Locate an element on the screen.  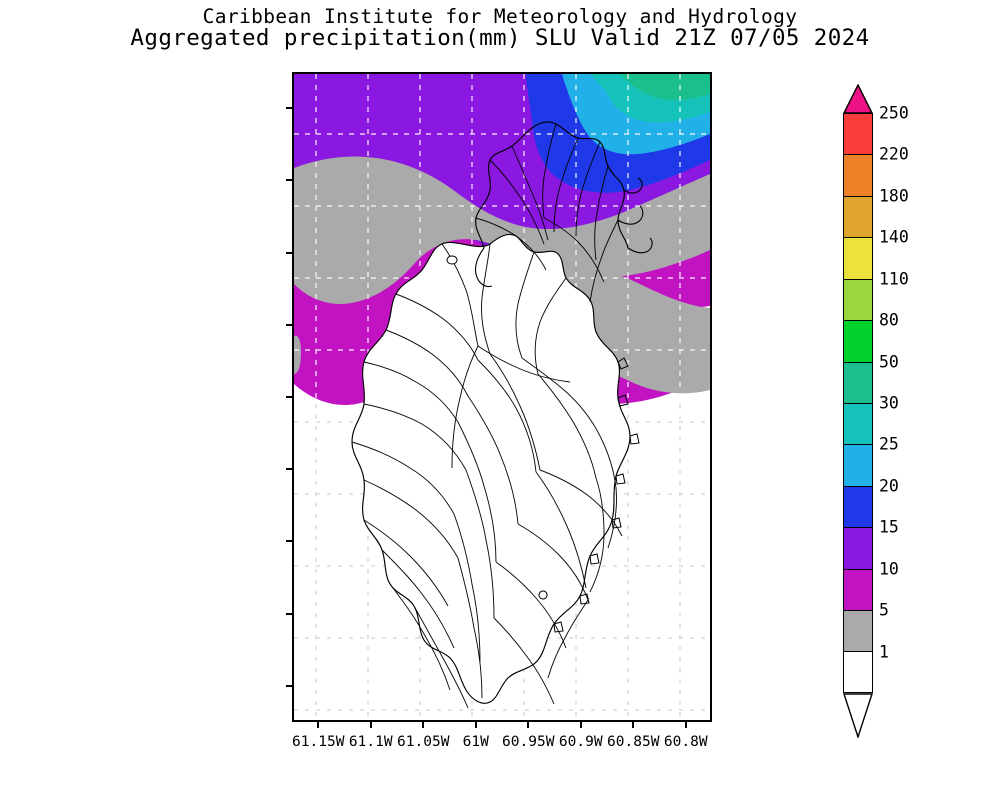
colorbar-under-arrow is located at coordinates (858, 716).